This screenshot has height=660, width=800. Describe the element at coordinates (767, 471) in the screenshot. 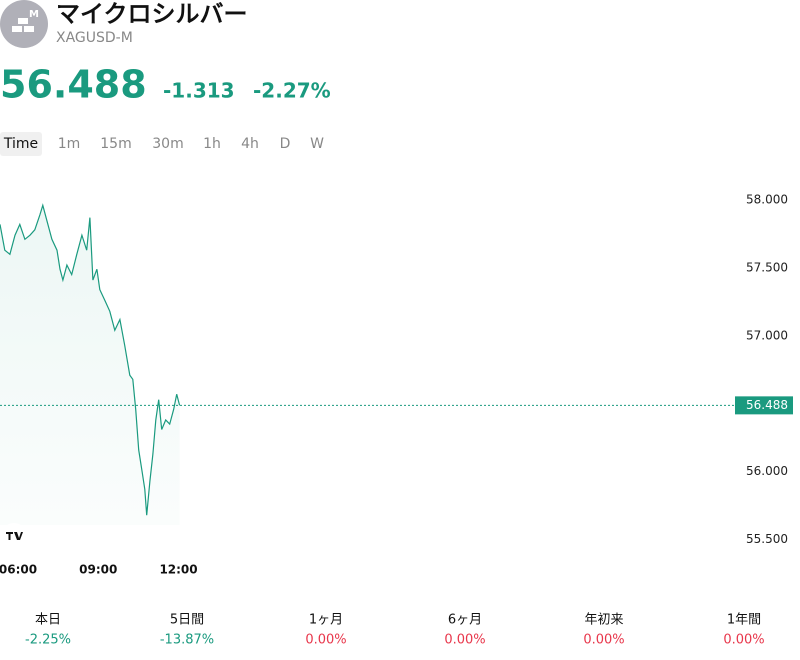

I see `y-tick-label: 56.000` at that location.